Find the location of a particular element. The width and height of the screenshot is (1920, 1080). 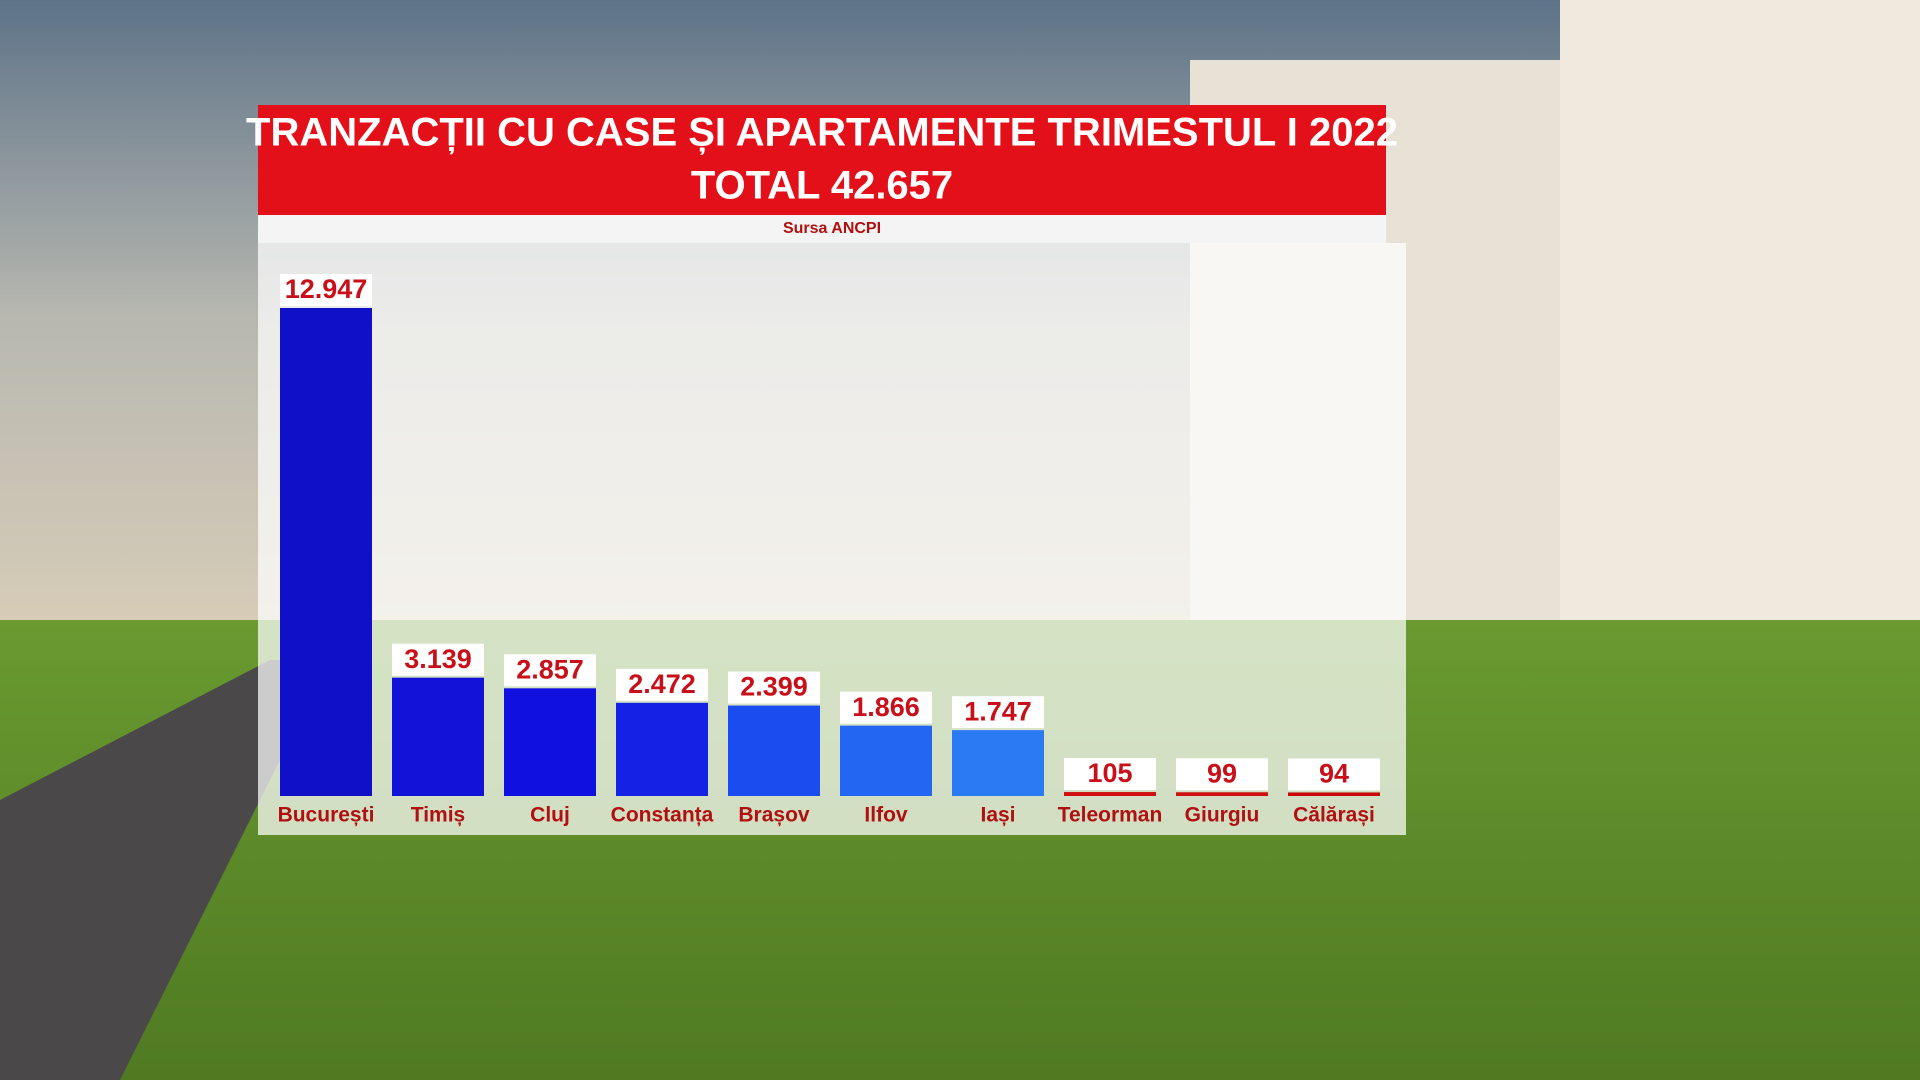

x-tick-label: Constanța is located at coordinates (662, 815).